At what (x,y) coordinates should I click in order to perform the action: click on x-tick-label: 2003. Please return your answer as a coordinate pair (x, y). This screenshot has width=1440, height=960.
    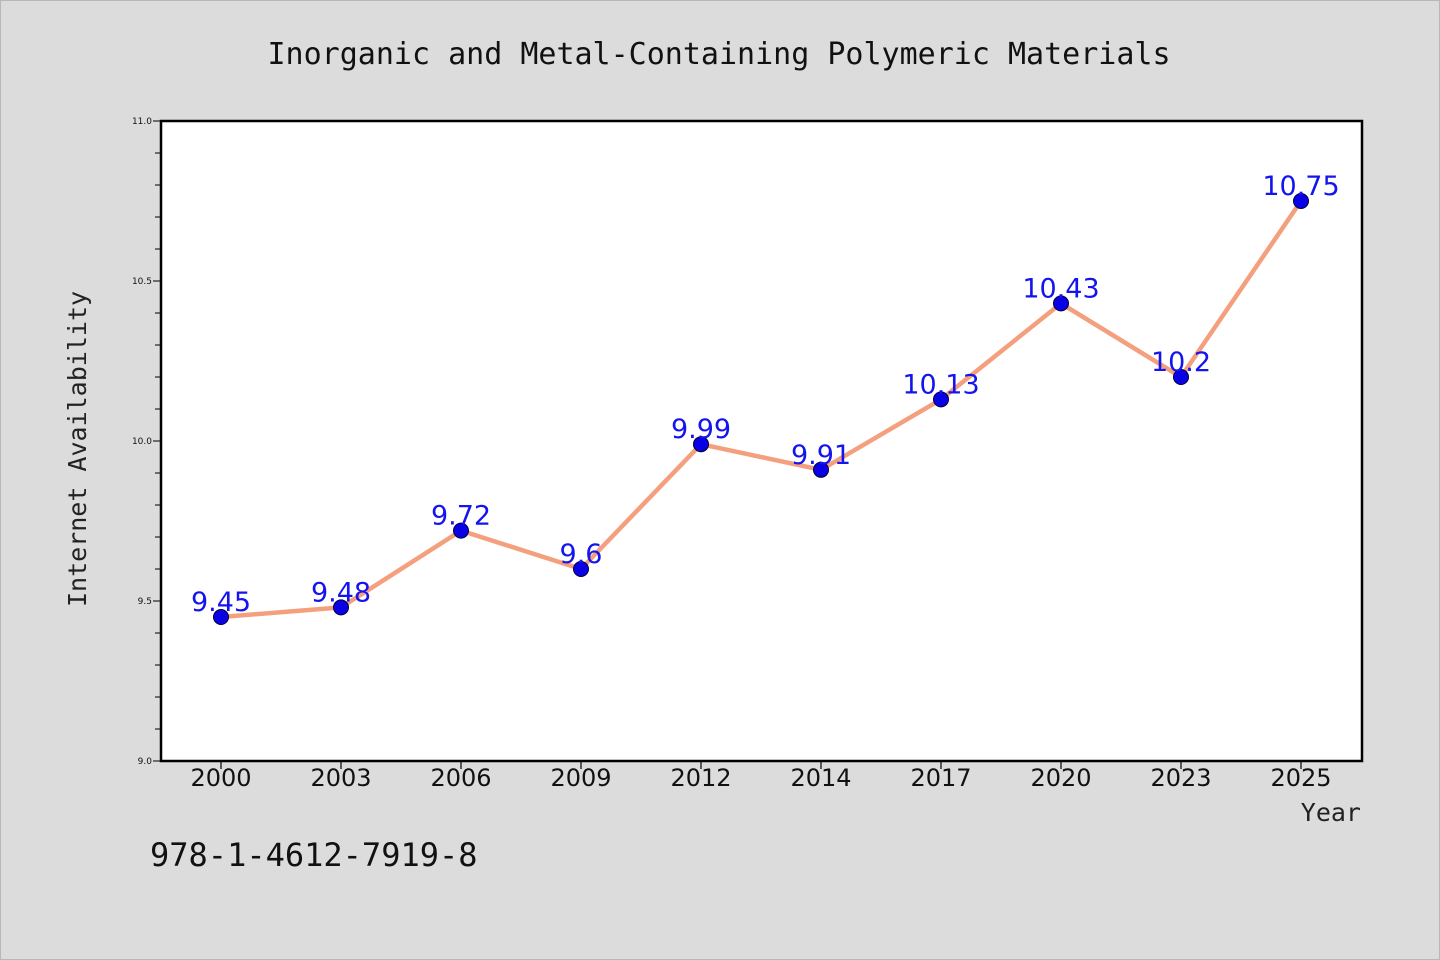
    Looking at the image, I should click on (340, 778).